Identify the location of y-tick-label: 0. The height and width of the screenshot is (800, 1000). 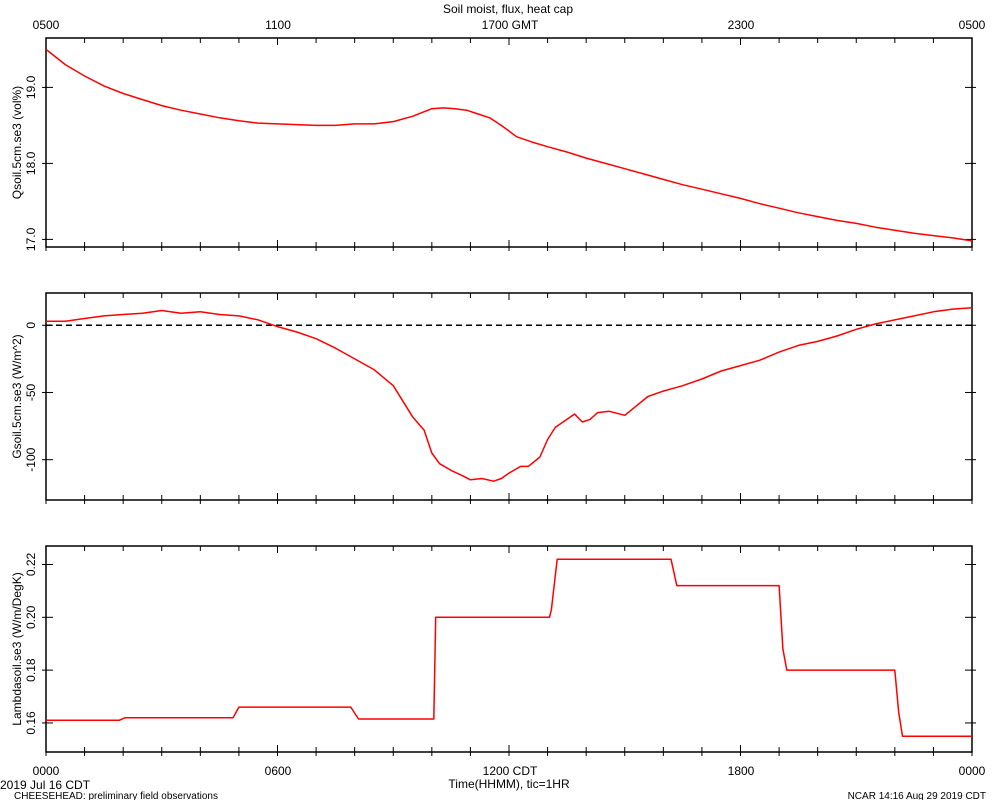
(31, 325).